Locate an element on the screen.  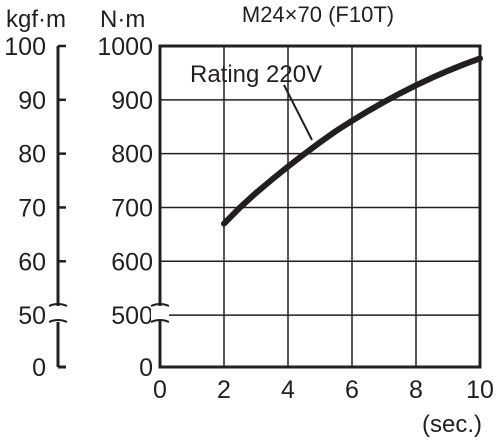
kgf-tick-labels: 100 90 80 70 60 50 0 is located at coordinates (25, 207).